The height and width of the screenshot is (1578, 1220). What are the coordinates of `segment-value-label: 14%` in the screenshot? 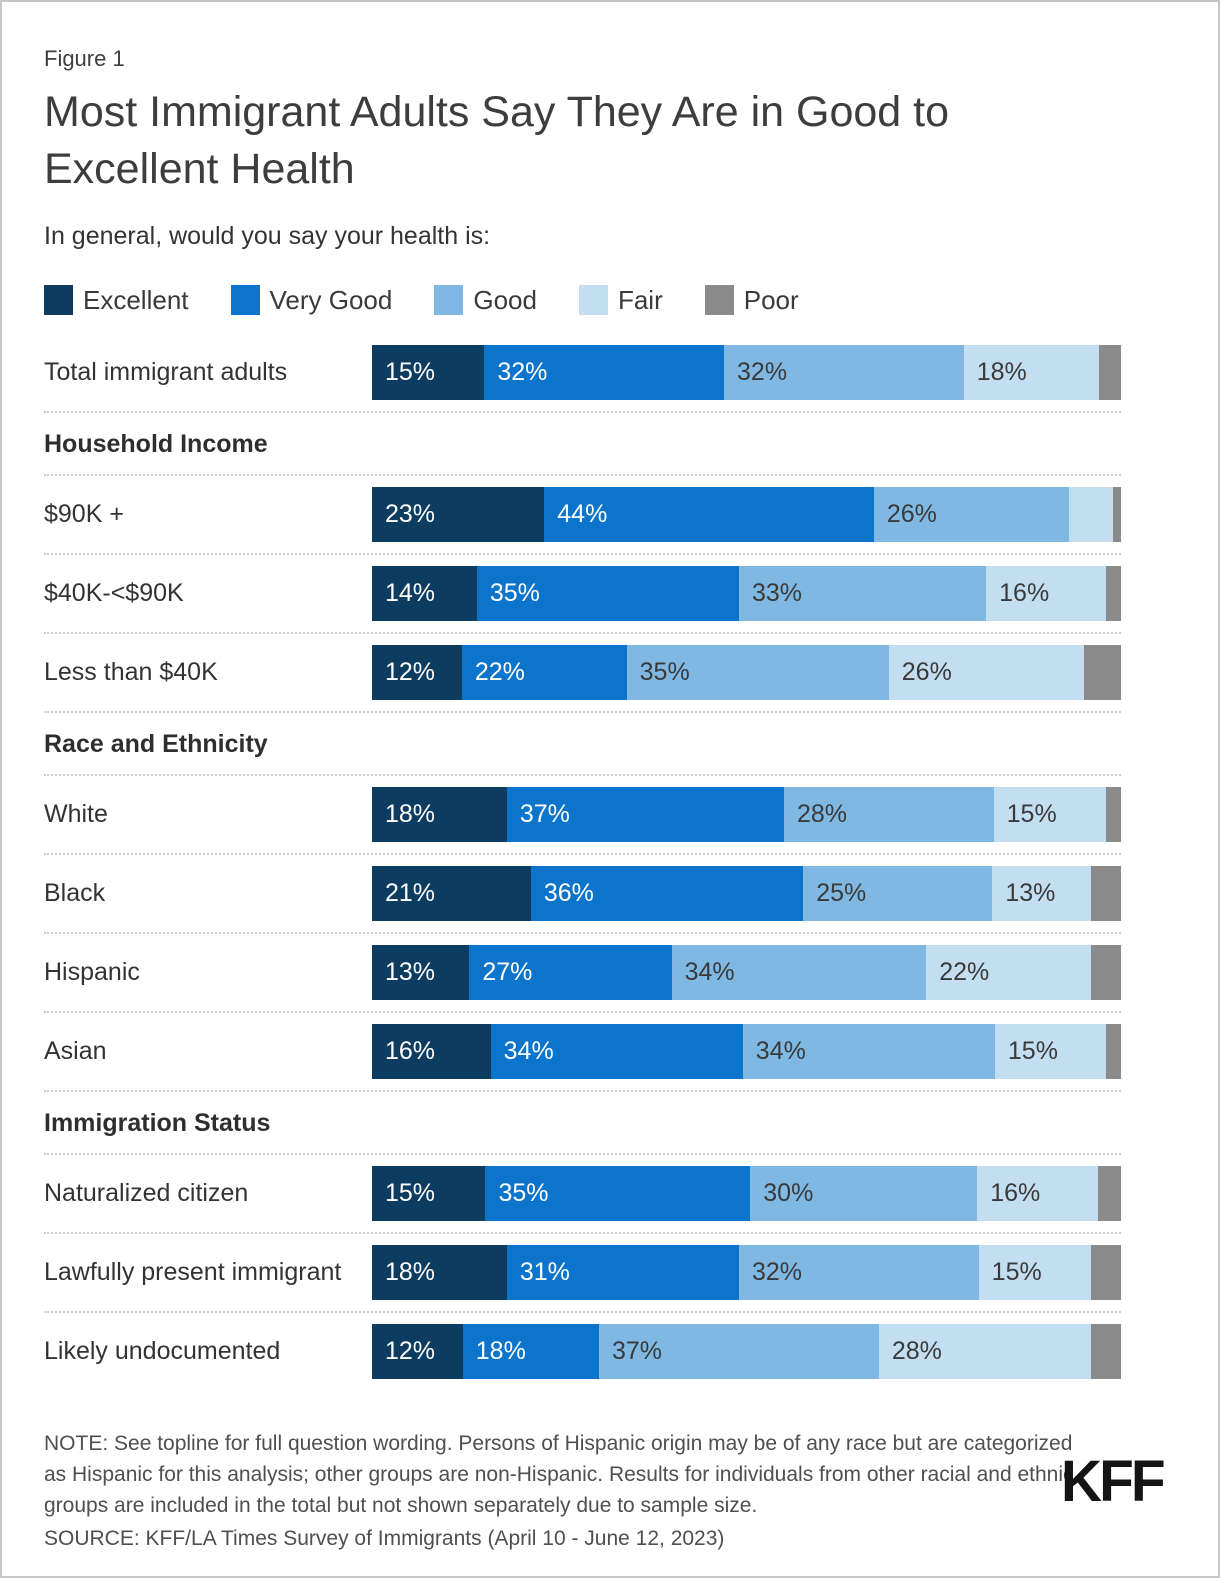 It's located at (410, 592).